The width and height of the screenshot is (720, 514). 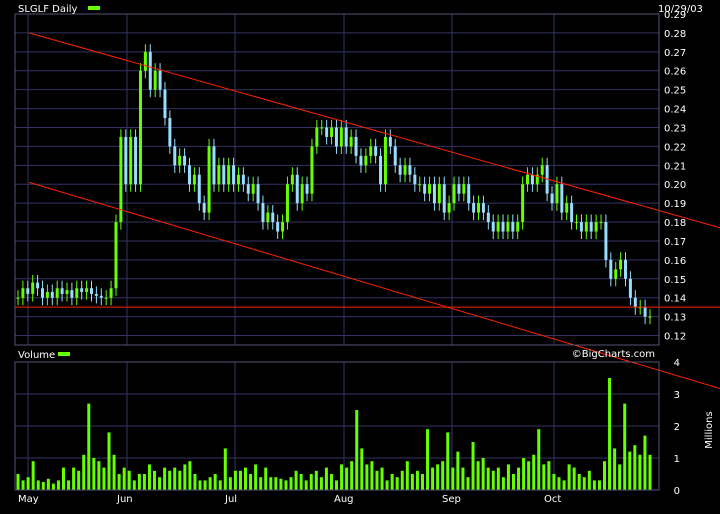 What do you see at coordinates (675, 261) in the screenshot?
I see `price-y-tick-label: 0.16` at bounding box center [675, 261].